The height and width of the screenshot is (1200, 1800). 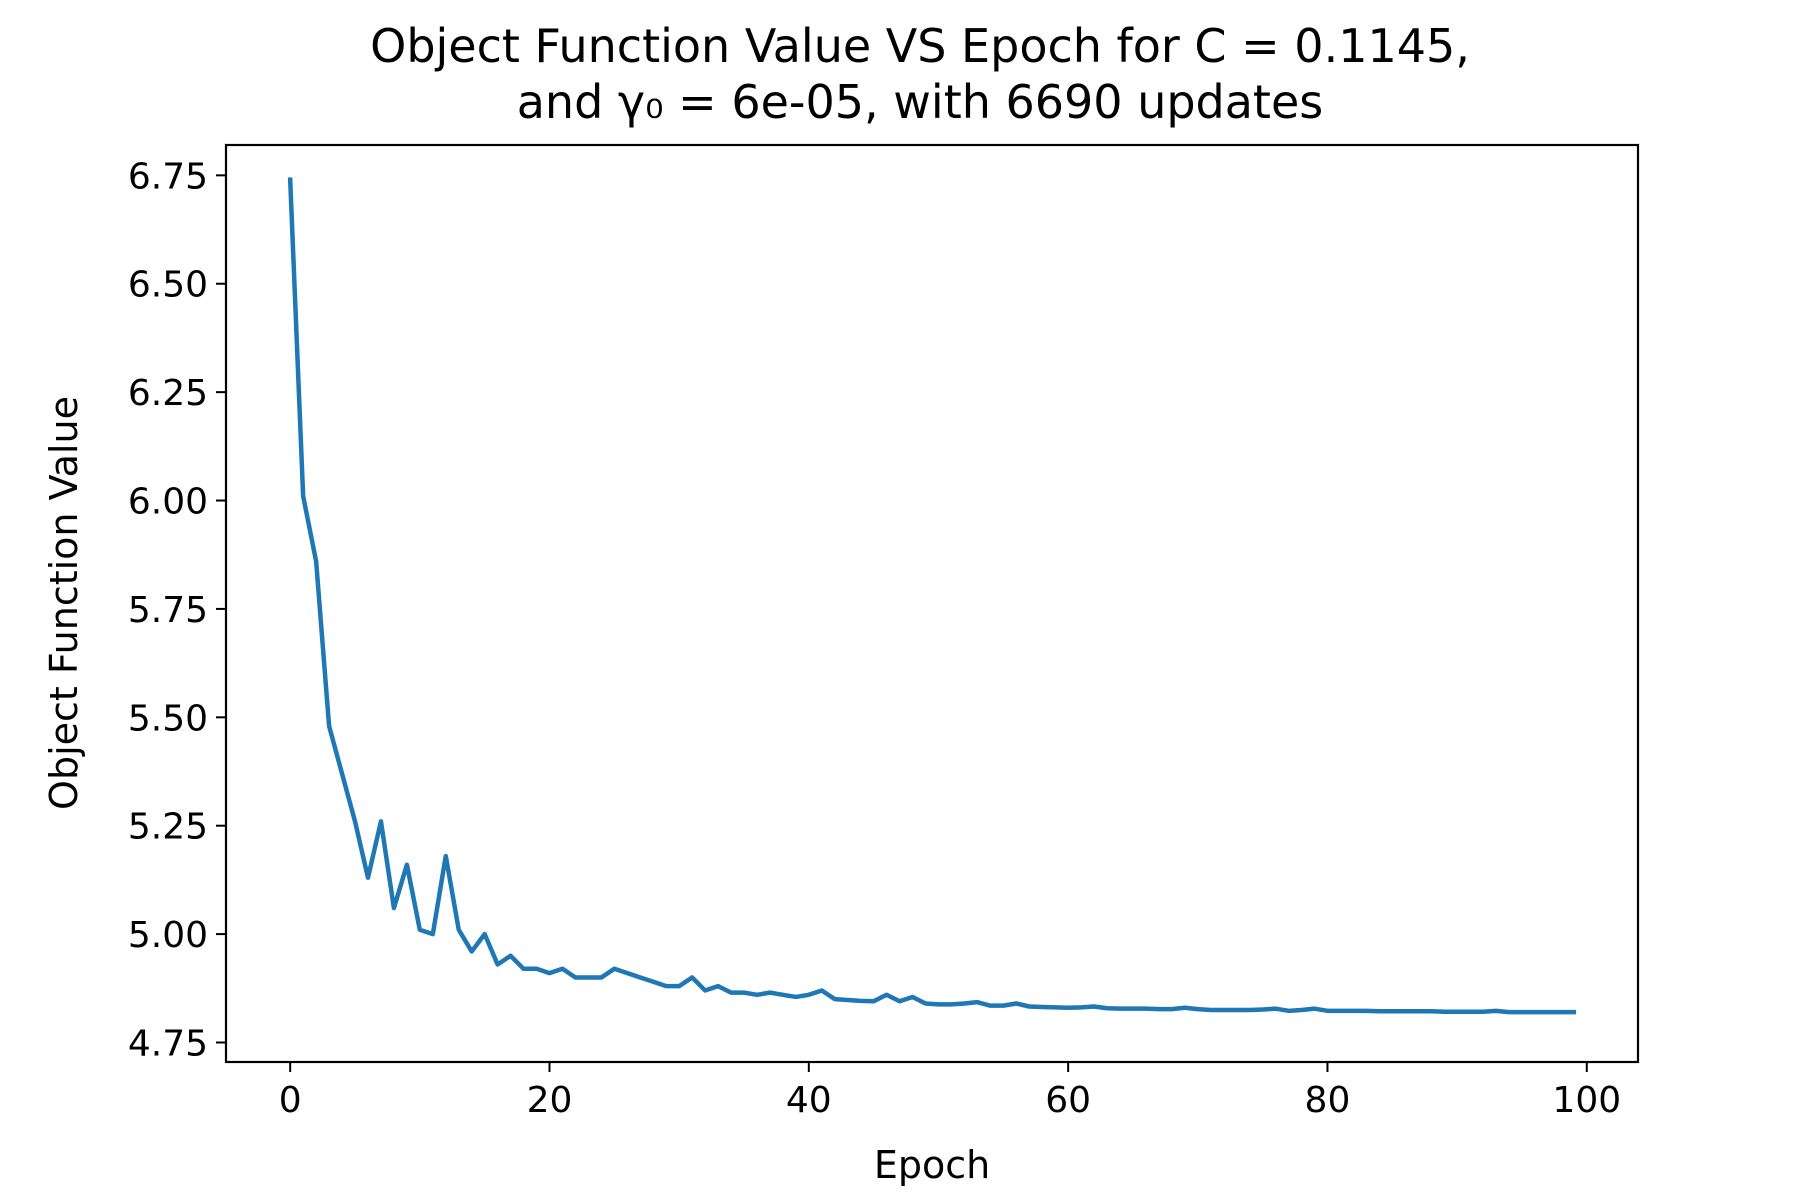 What do you see at coordinates (920, 102) in the screenshot?
I see `chart-title-line-2: and γ₀ = 6e-05, with 6690 updates` at bounding box center [920, 102].